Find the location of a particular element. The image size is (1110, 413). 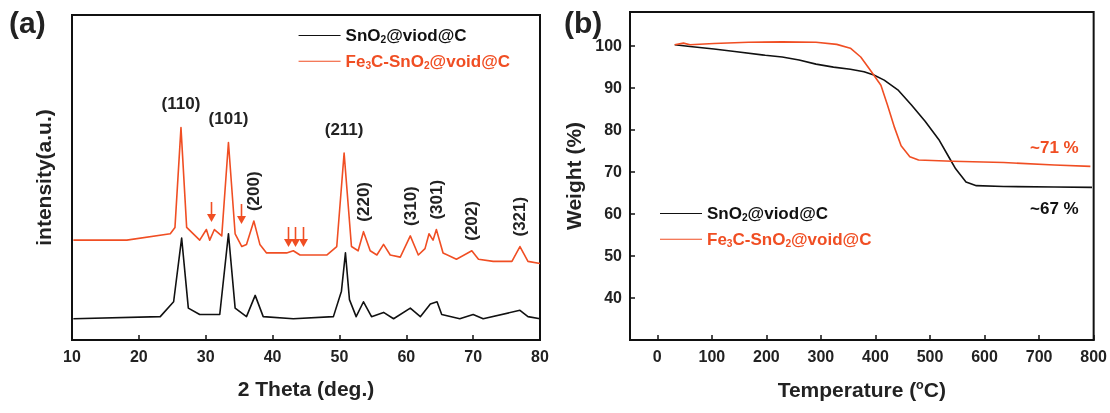

x-tick-label: 20 is located at coordinates (138, 356).